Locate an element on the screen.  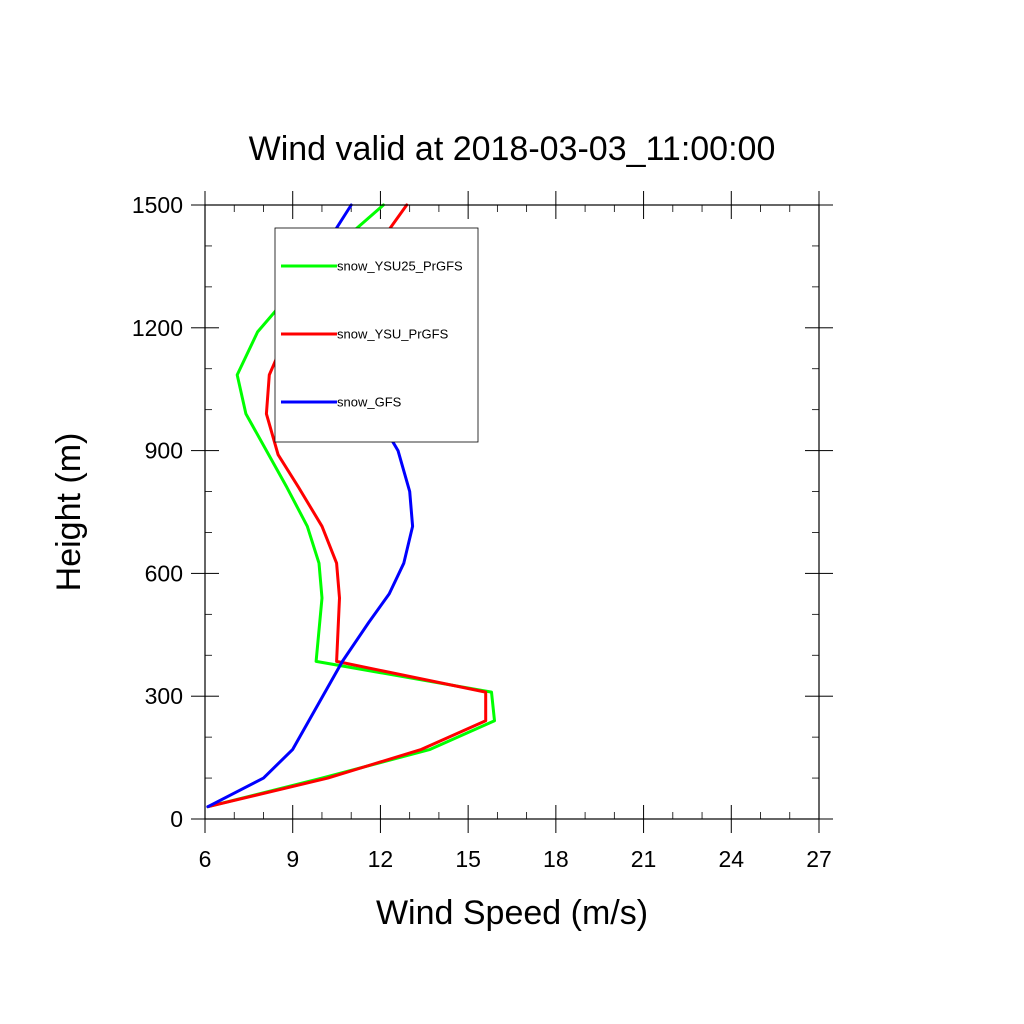
x-tick-labels: 6 9 12 15 18 21 24 27 is located at coordinates (515, 859).